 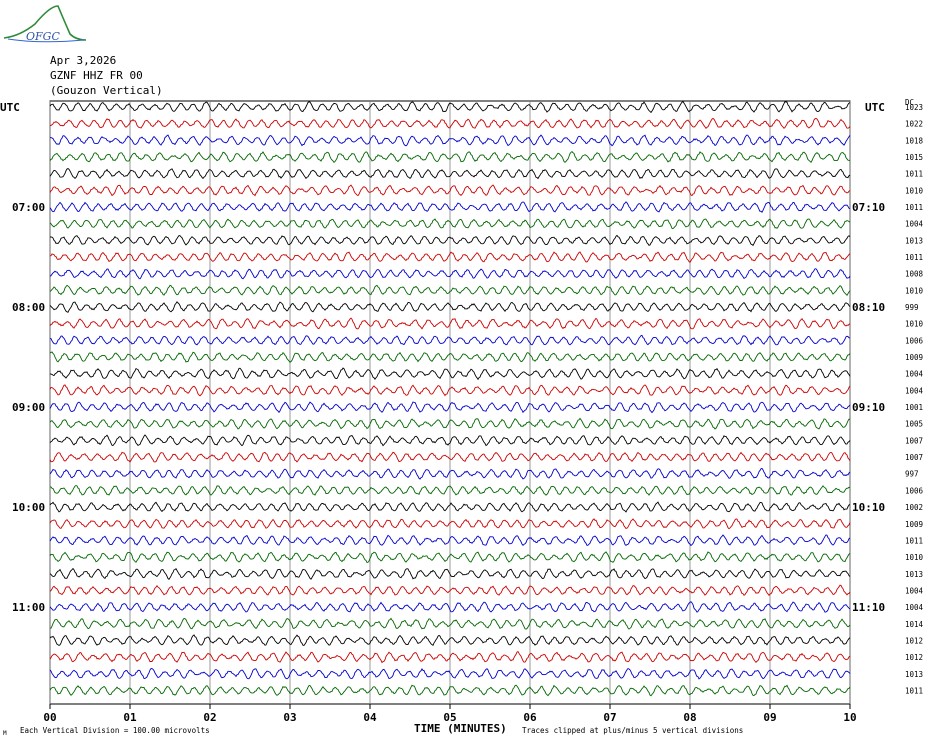 What do you see at coordinates (10, 107) in the screenshot?
I see `left-utc-label: UTC` at bounding box center [10, 107].